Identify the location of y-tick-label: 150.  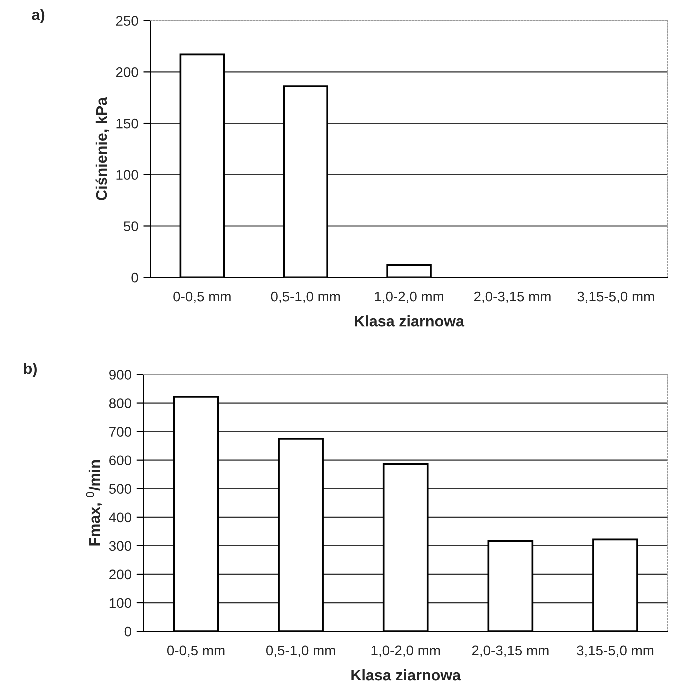
(127, 123).